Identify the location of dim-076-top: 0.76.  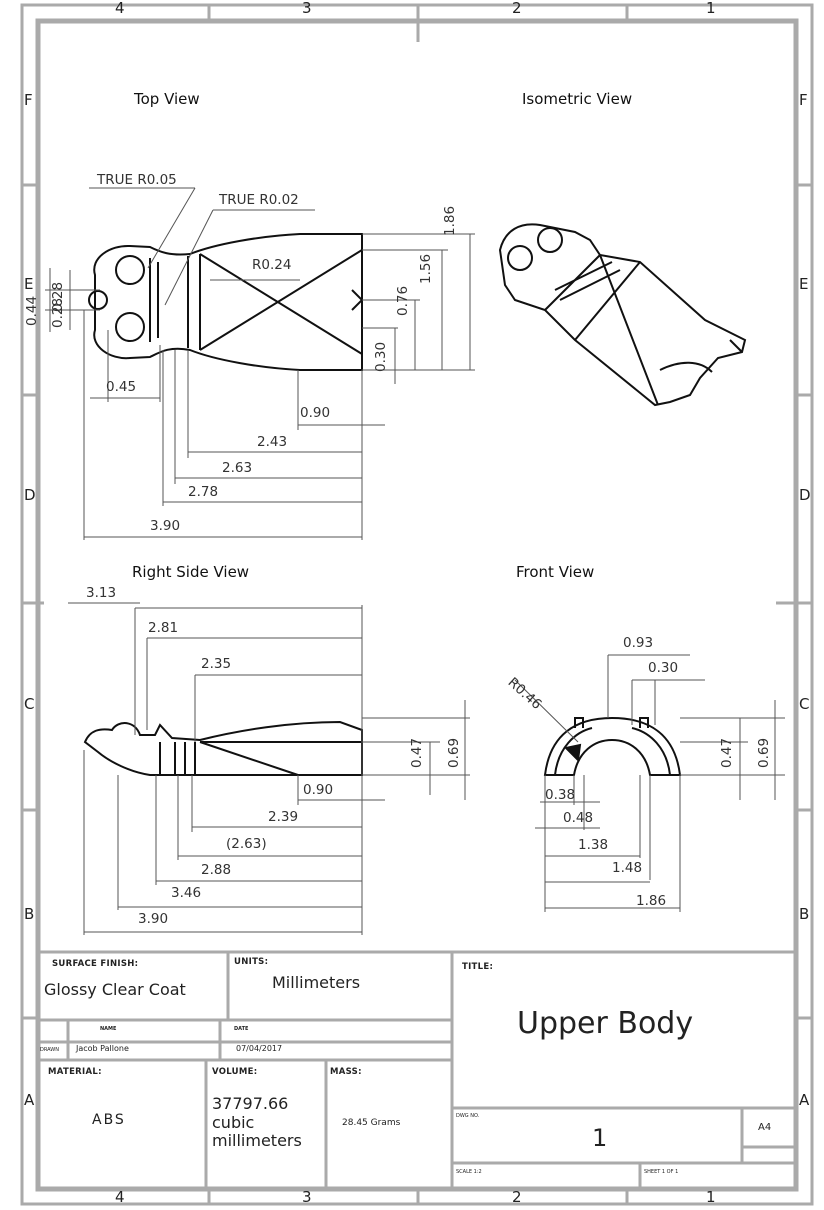
(403, 300).